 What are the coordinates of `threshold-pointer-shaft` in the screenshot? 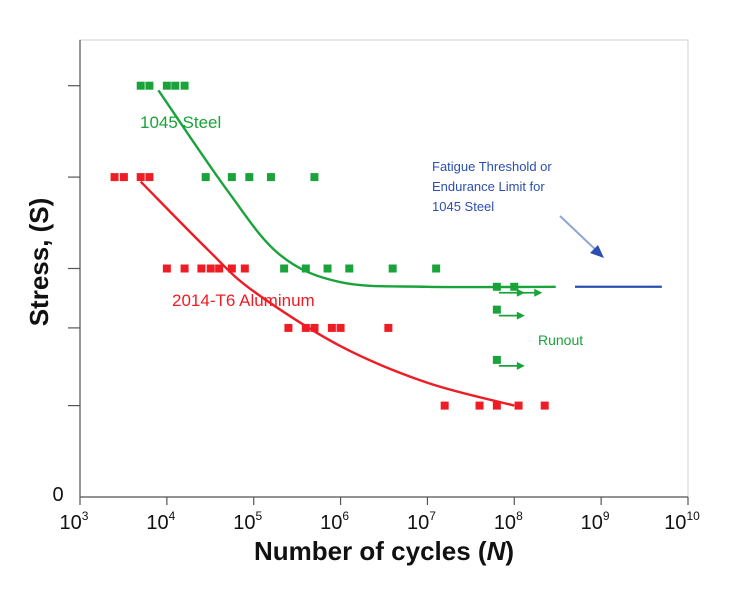 It's located at (579, 234).